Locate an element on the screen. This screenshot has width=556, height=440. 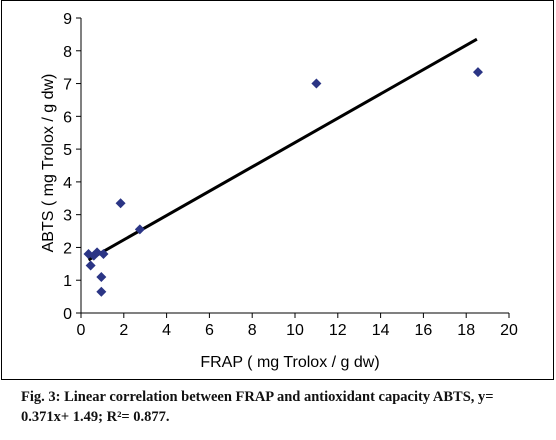
x-tick-label: 14 is located at coordinates (381, 330).